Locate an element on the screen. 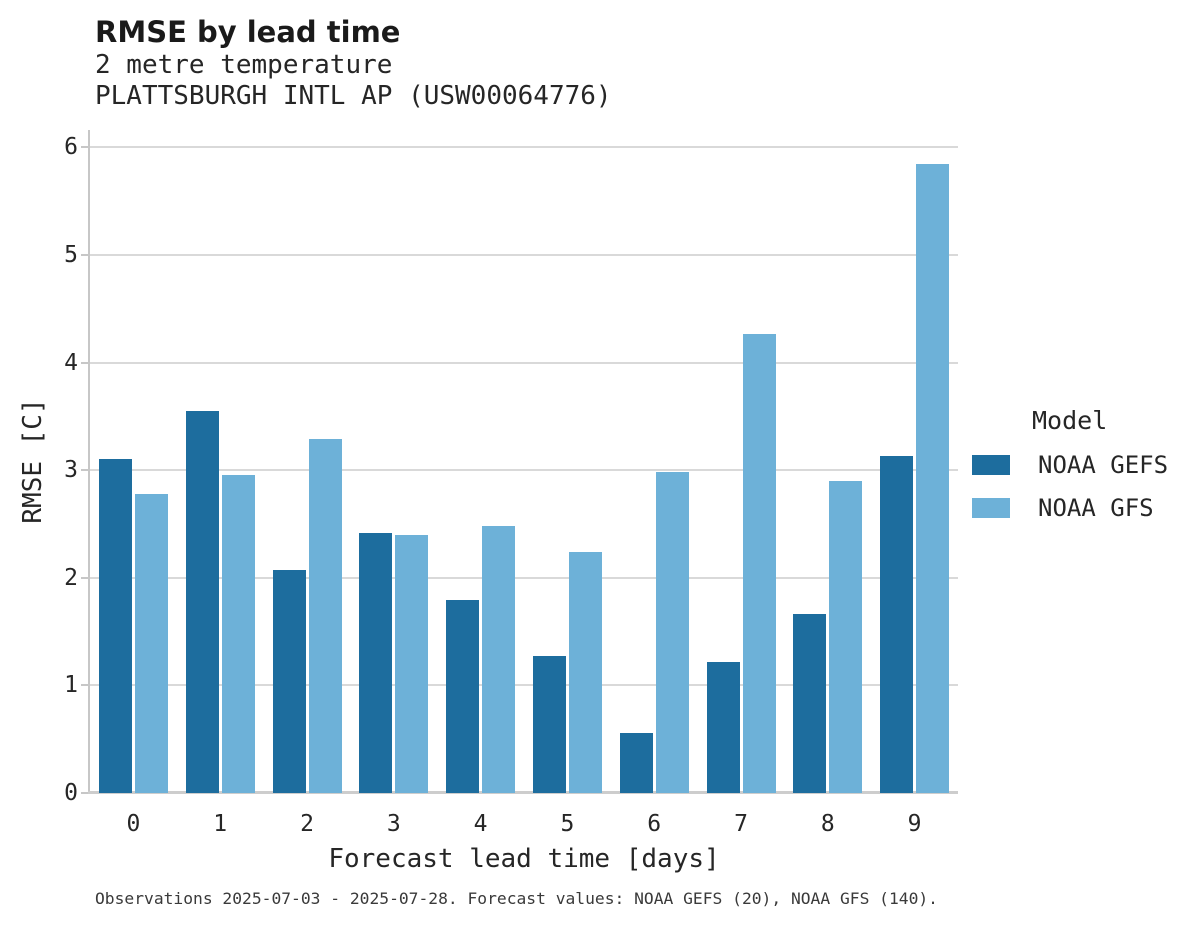 This screenshot has height=928, width=1195. x-tick-label-8: 8 is located at coordinates (827, 824).